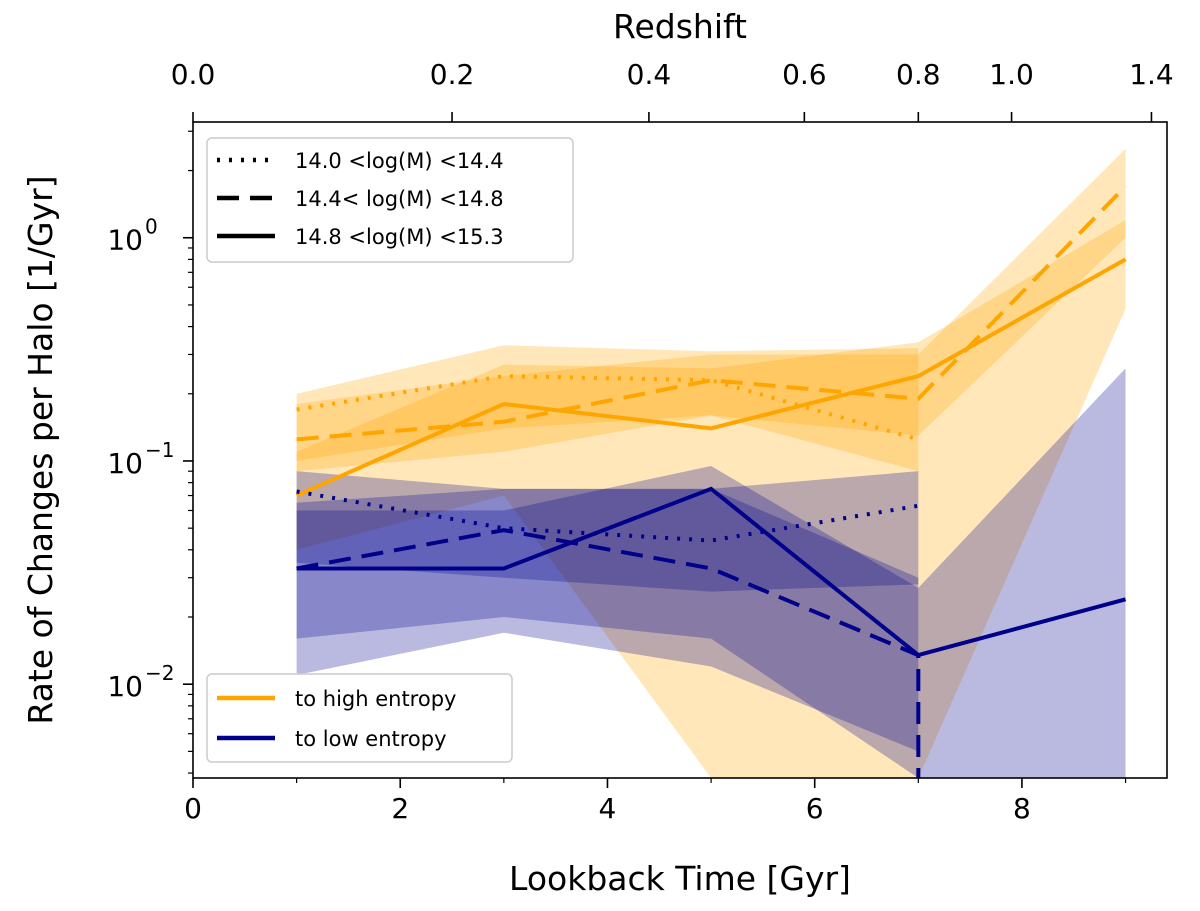  What do you see at coordinates (151, 227) in the screenshot?
I see `y-tick-exponent: 0` at bounding box center [151, 227].